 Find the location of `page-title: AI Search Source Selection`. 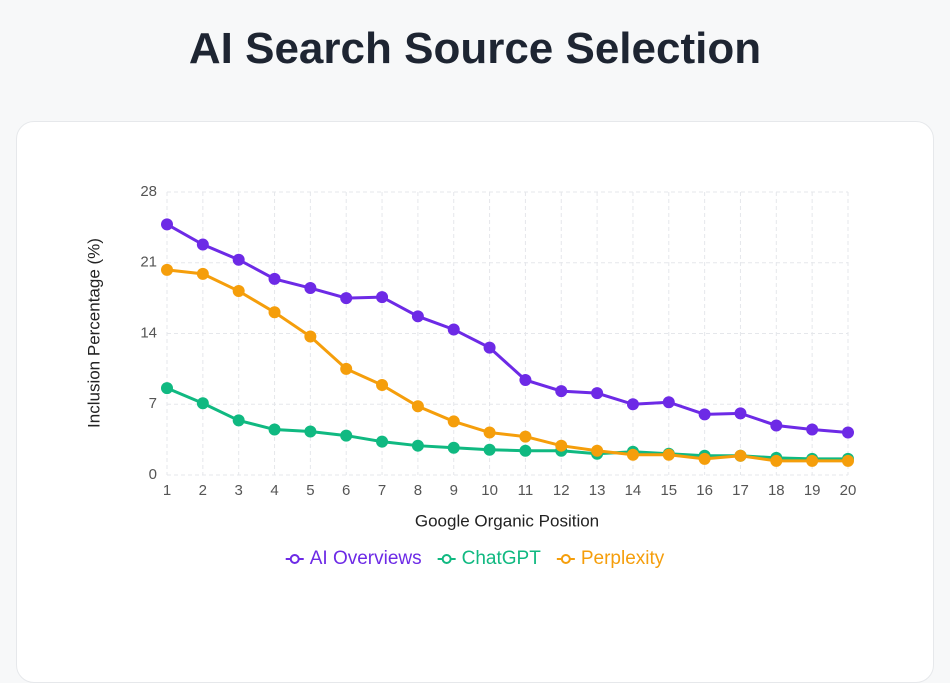

page-title: AI Search Source Selection is located at coordinates (475, 48).